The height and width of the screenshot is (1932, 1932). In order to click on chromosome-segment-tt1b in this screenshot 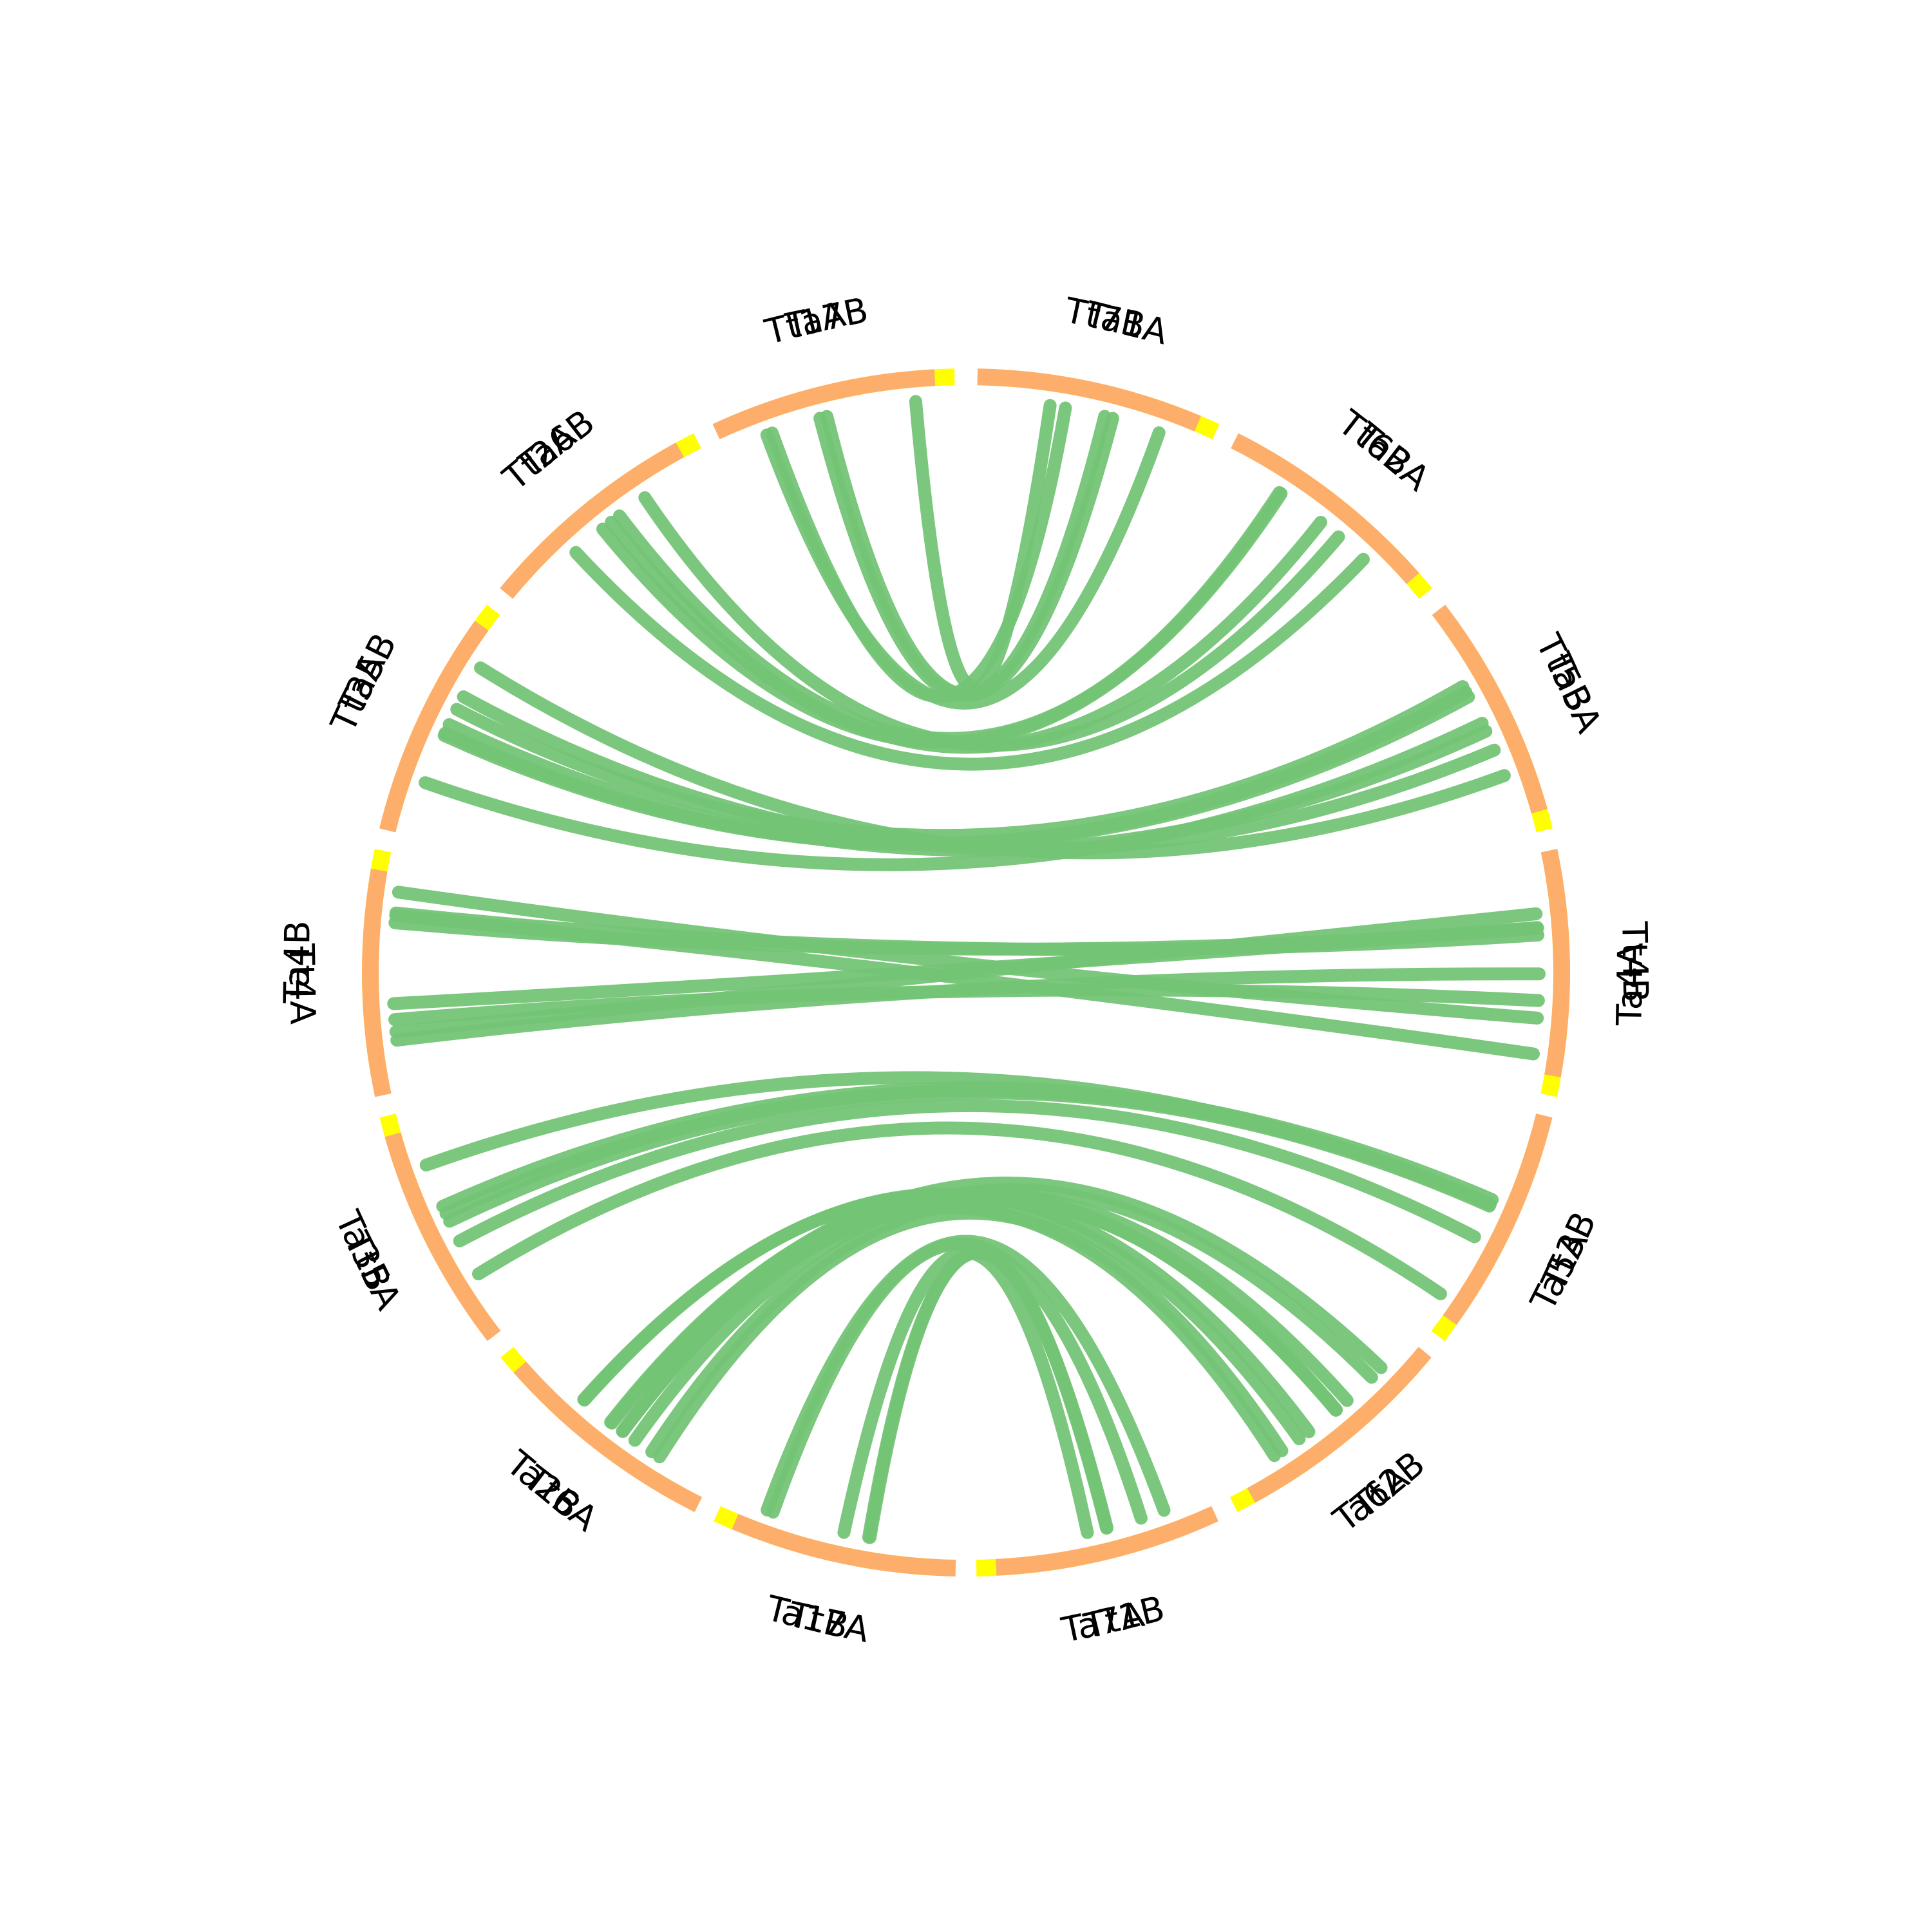, I will do `click(1107, 1541)`.